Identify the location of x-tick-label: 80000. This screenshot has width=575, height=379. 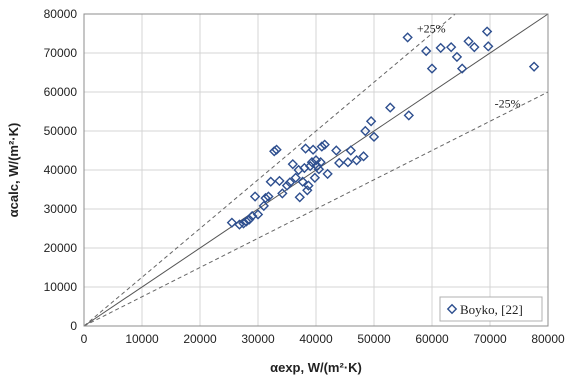
(548, 339).